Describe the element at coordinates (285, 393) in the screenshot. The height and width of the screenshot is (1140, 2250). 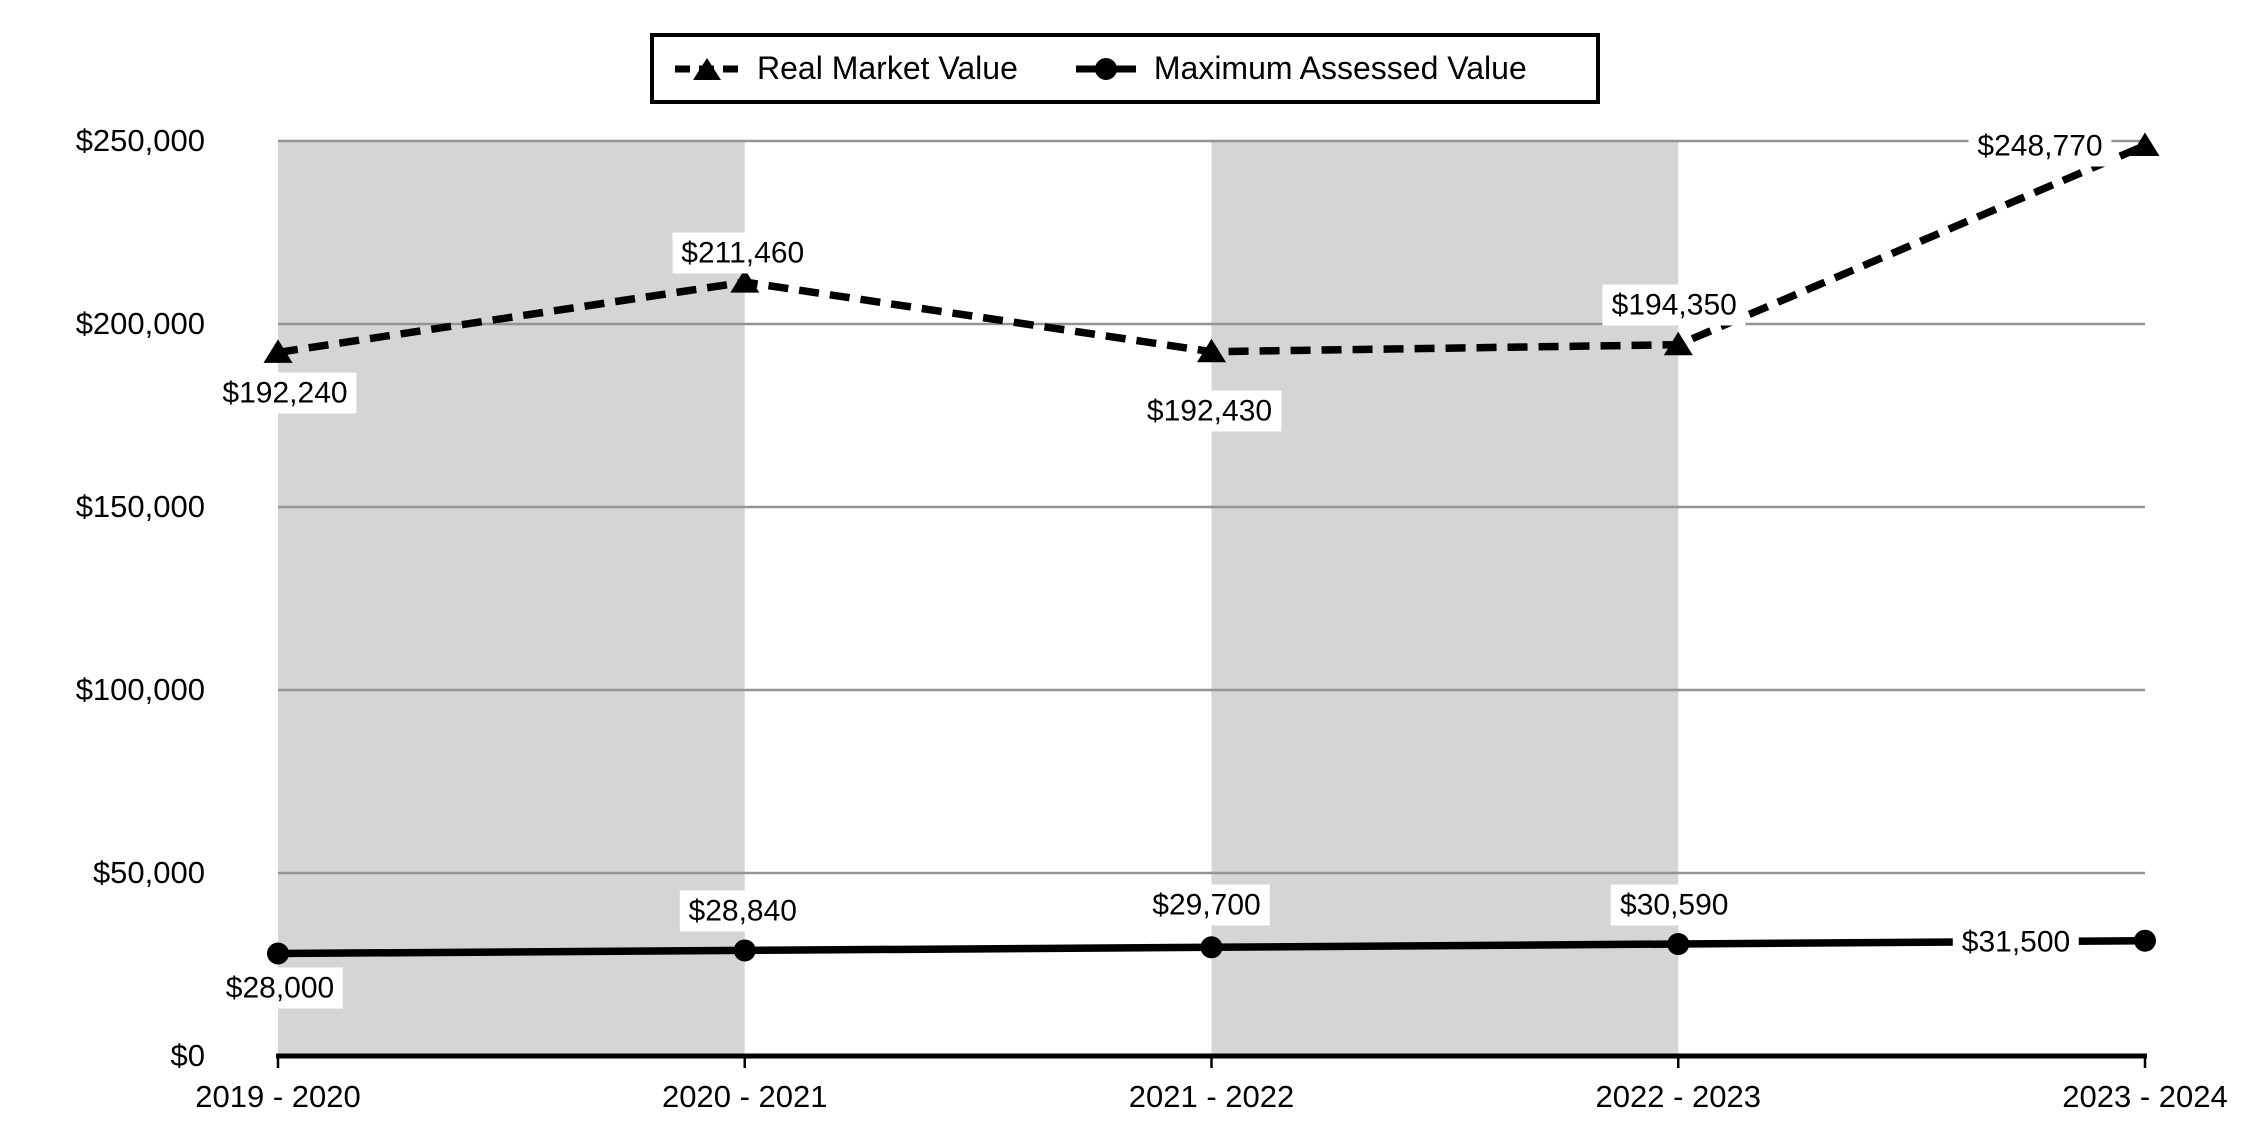
I see `data-point-label: $192,240` at that location.